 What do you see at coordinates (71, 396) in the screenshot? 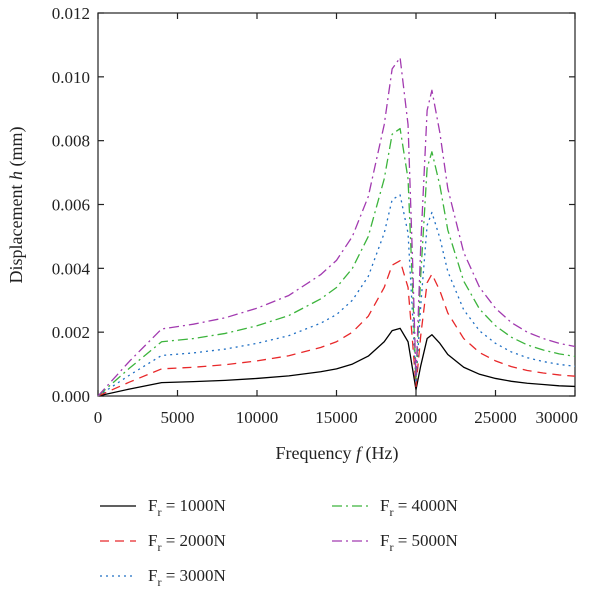
I see `y-tick-label: 0.000` at bounding box center [71, 396].